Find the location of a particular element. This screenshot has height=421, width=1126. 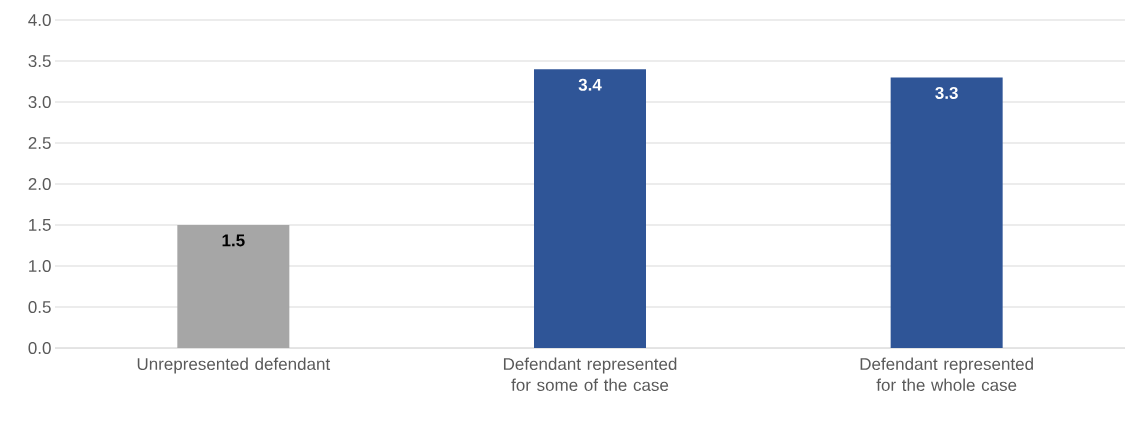

y-tick-label: 1.5 is located at coordinates (40, 225).